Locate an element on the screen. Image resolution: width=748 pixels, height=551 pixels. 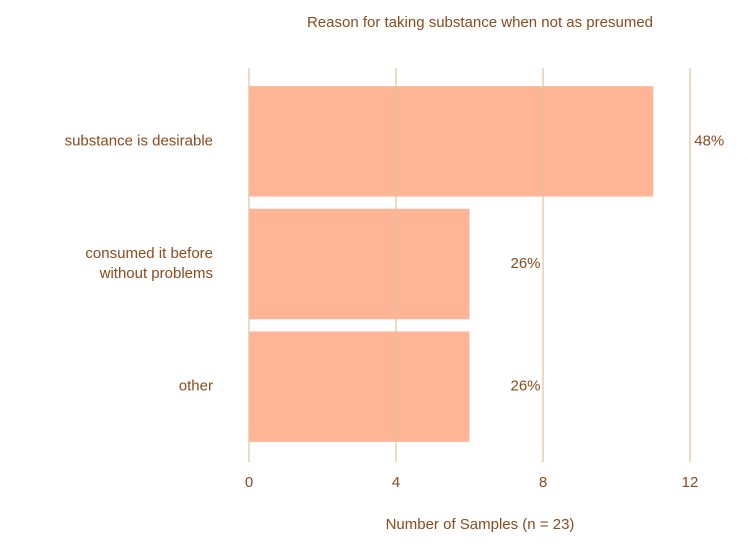
y-tick-label: substance is desirable is located at coordinates (139, 140).